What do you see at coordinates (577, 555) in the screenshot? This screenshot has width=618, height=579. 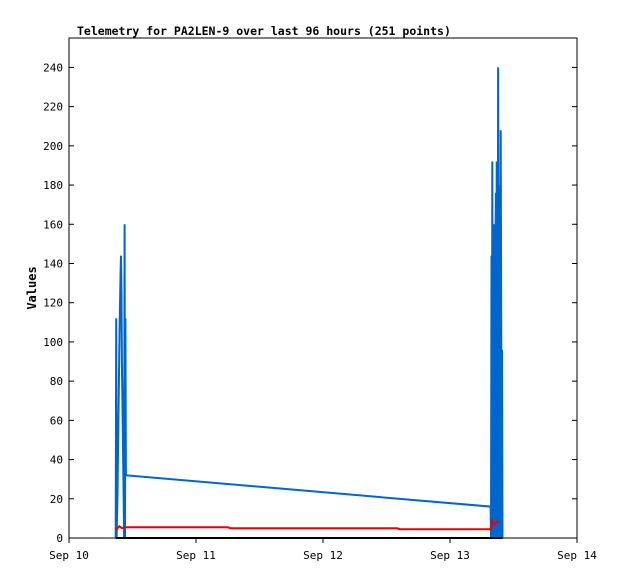 I see `x-tick-label: Sep 14` at bounding box center [577, 555].